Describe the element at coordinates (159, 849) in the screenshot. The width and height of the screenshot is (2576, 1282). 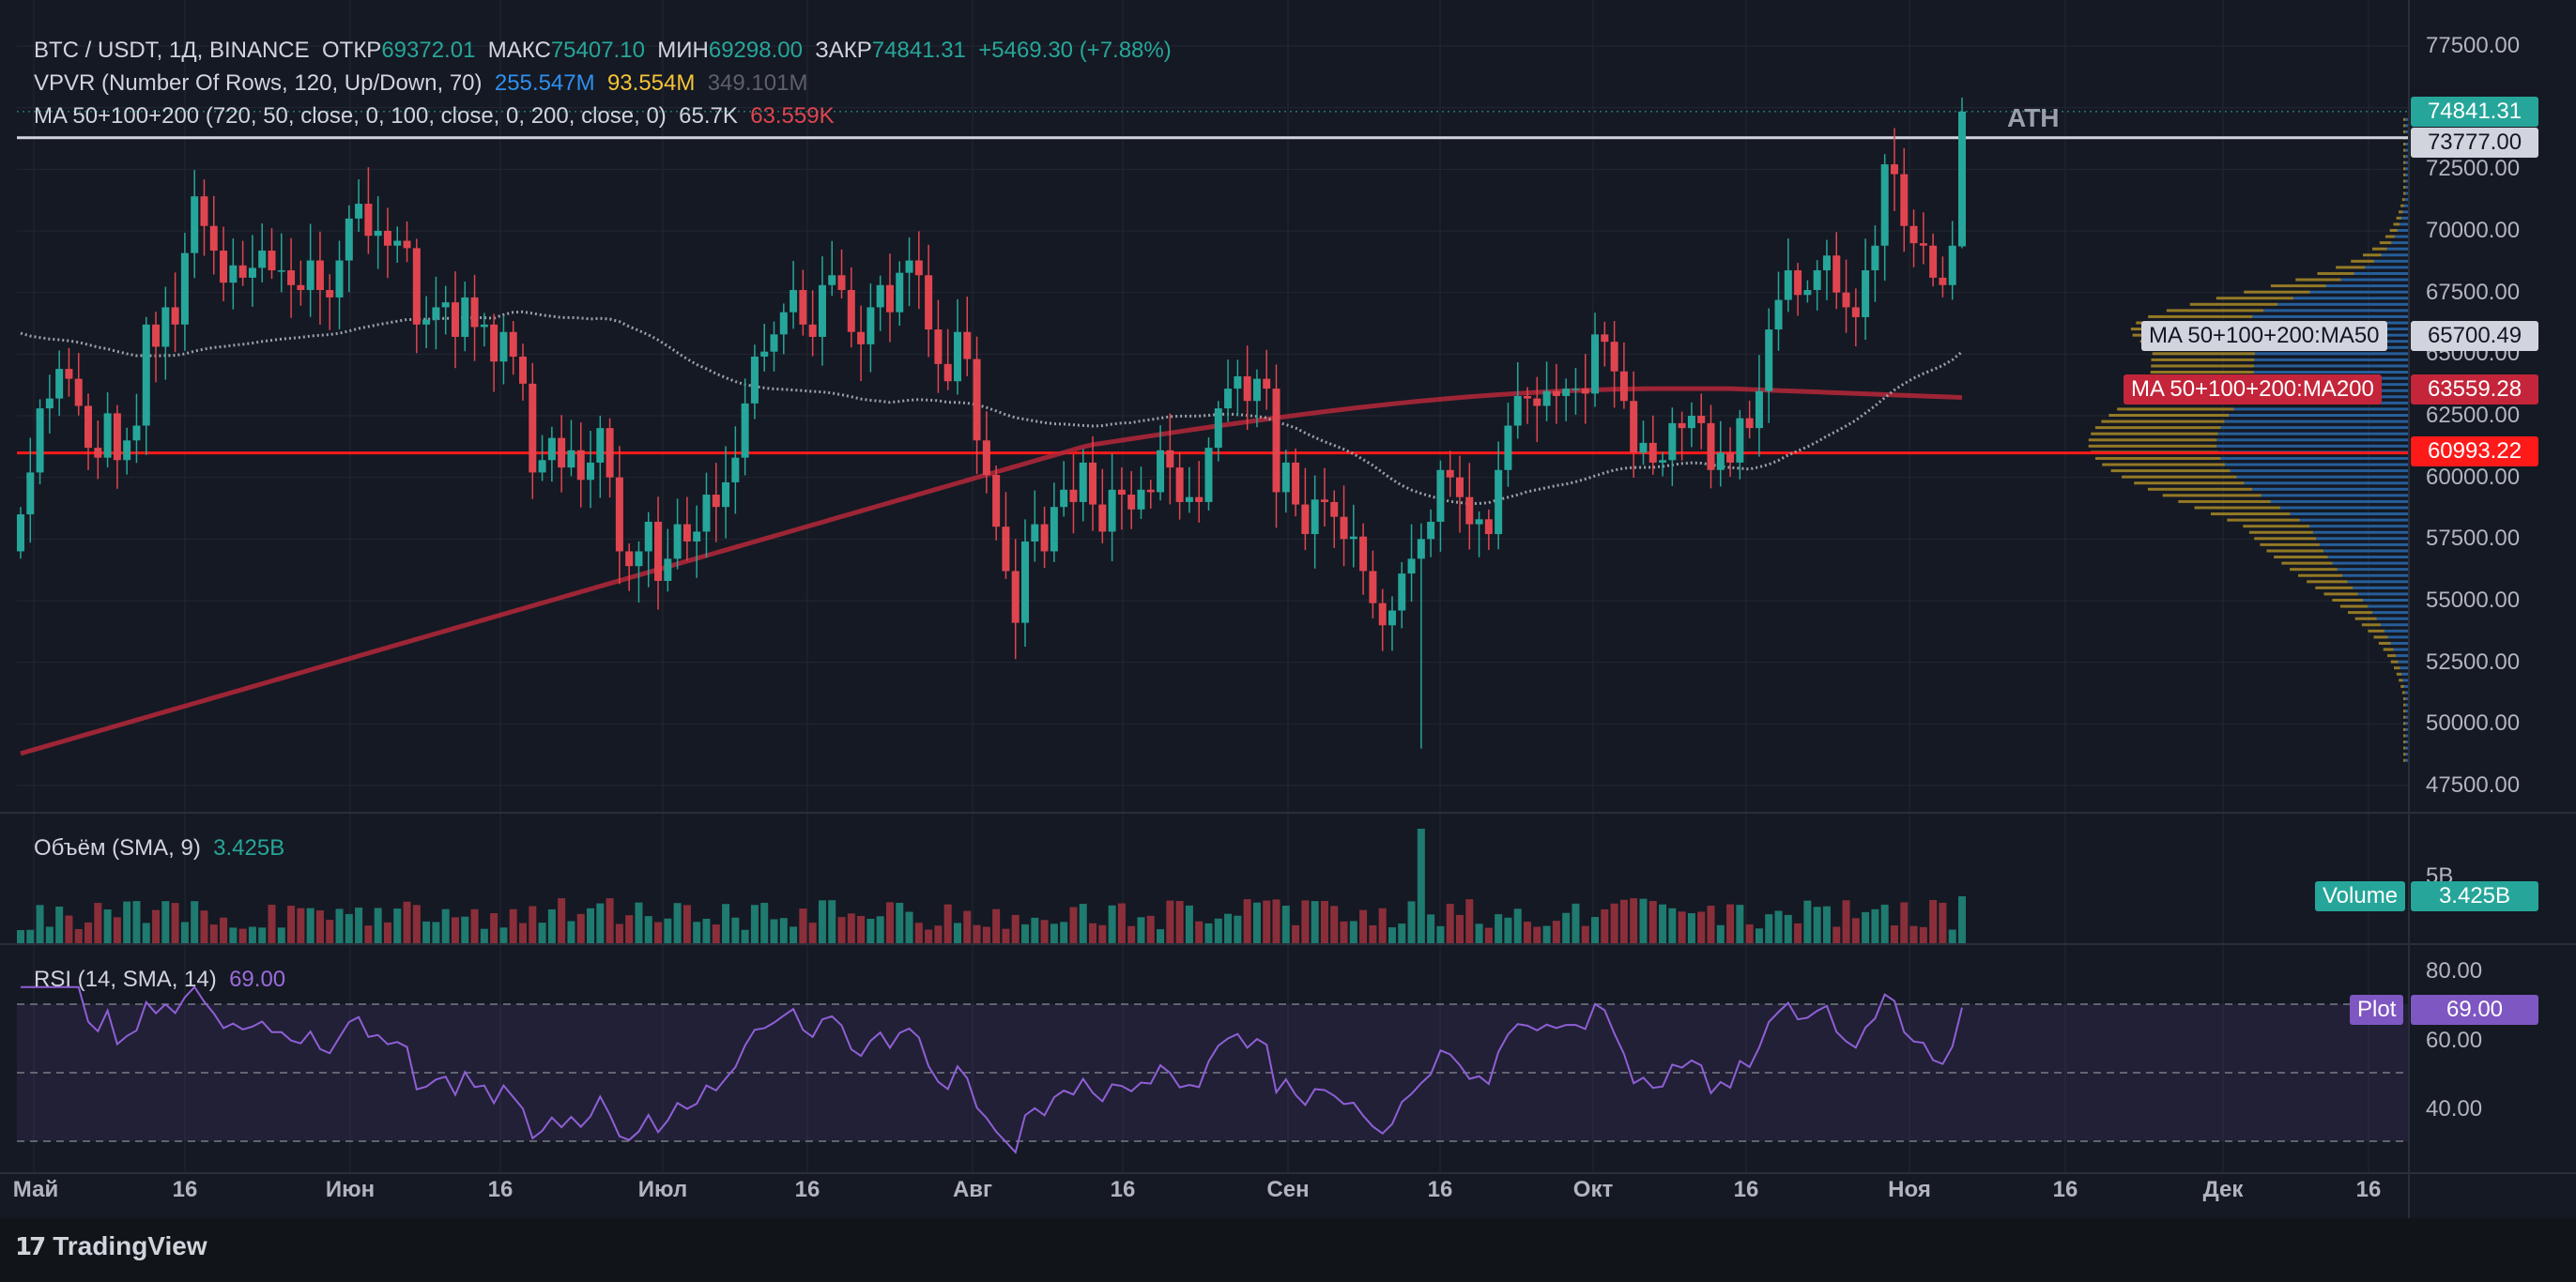
I see `volume-legend: Объём (SMA, 9) 3.425B` at that location.